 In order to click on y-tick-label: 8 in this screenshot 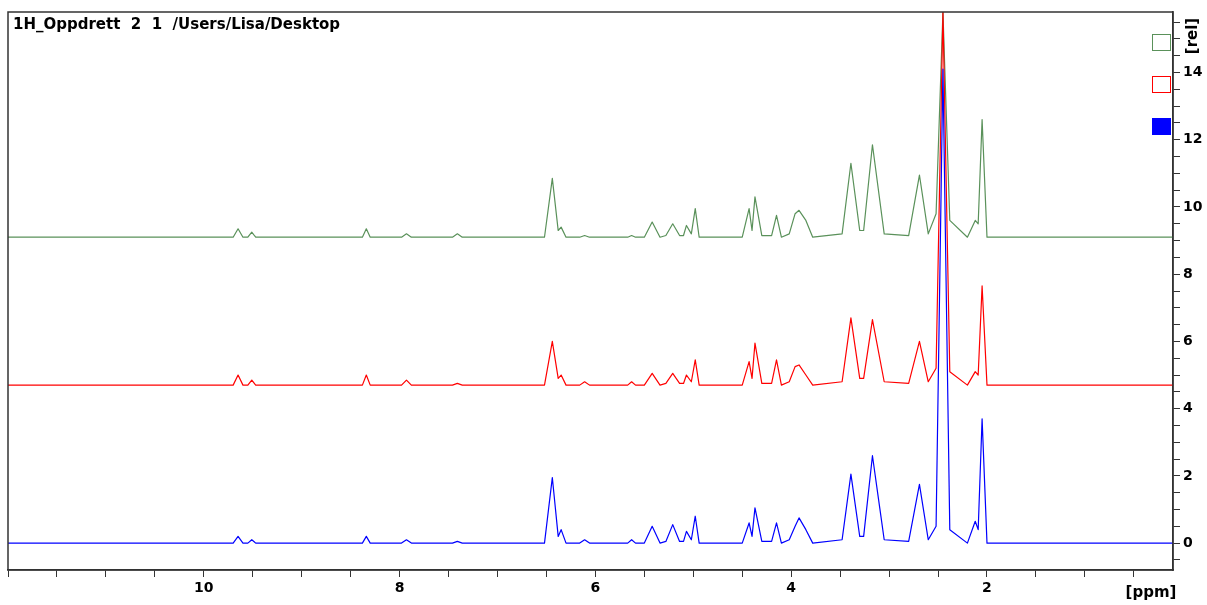, I will do `click(1188, 272)`.